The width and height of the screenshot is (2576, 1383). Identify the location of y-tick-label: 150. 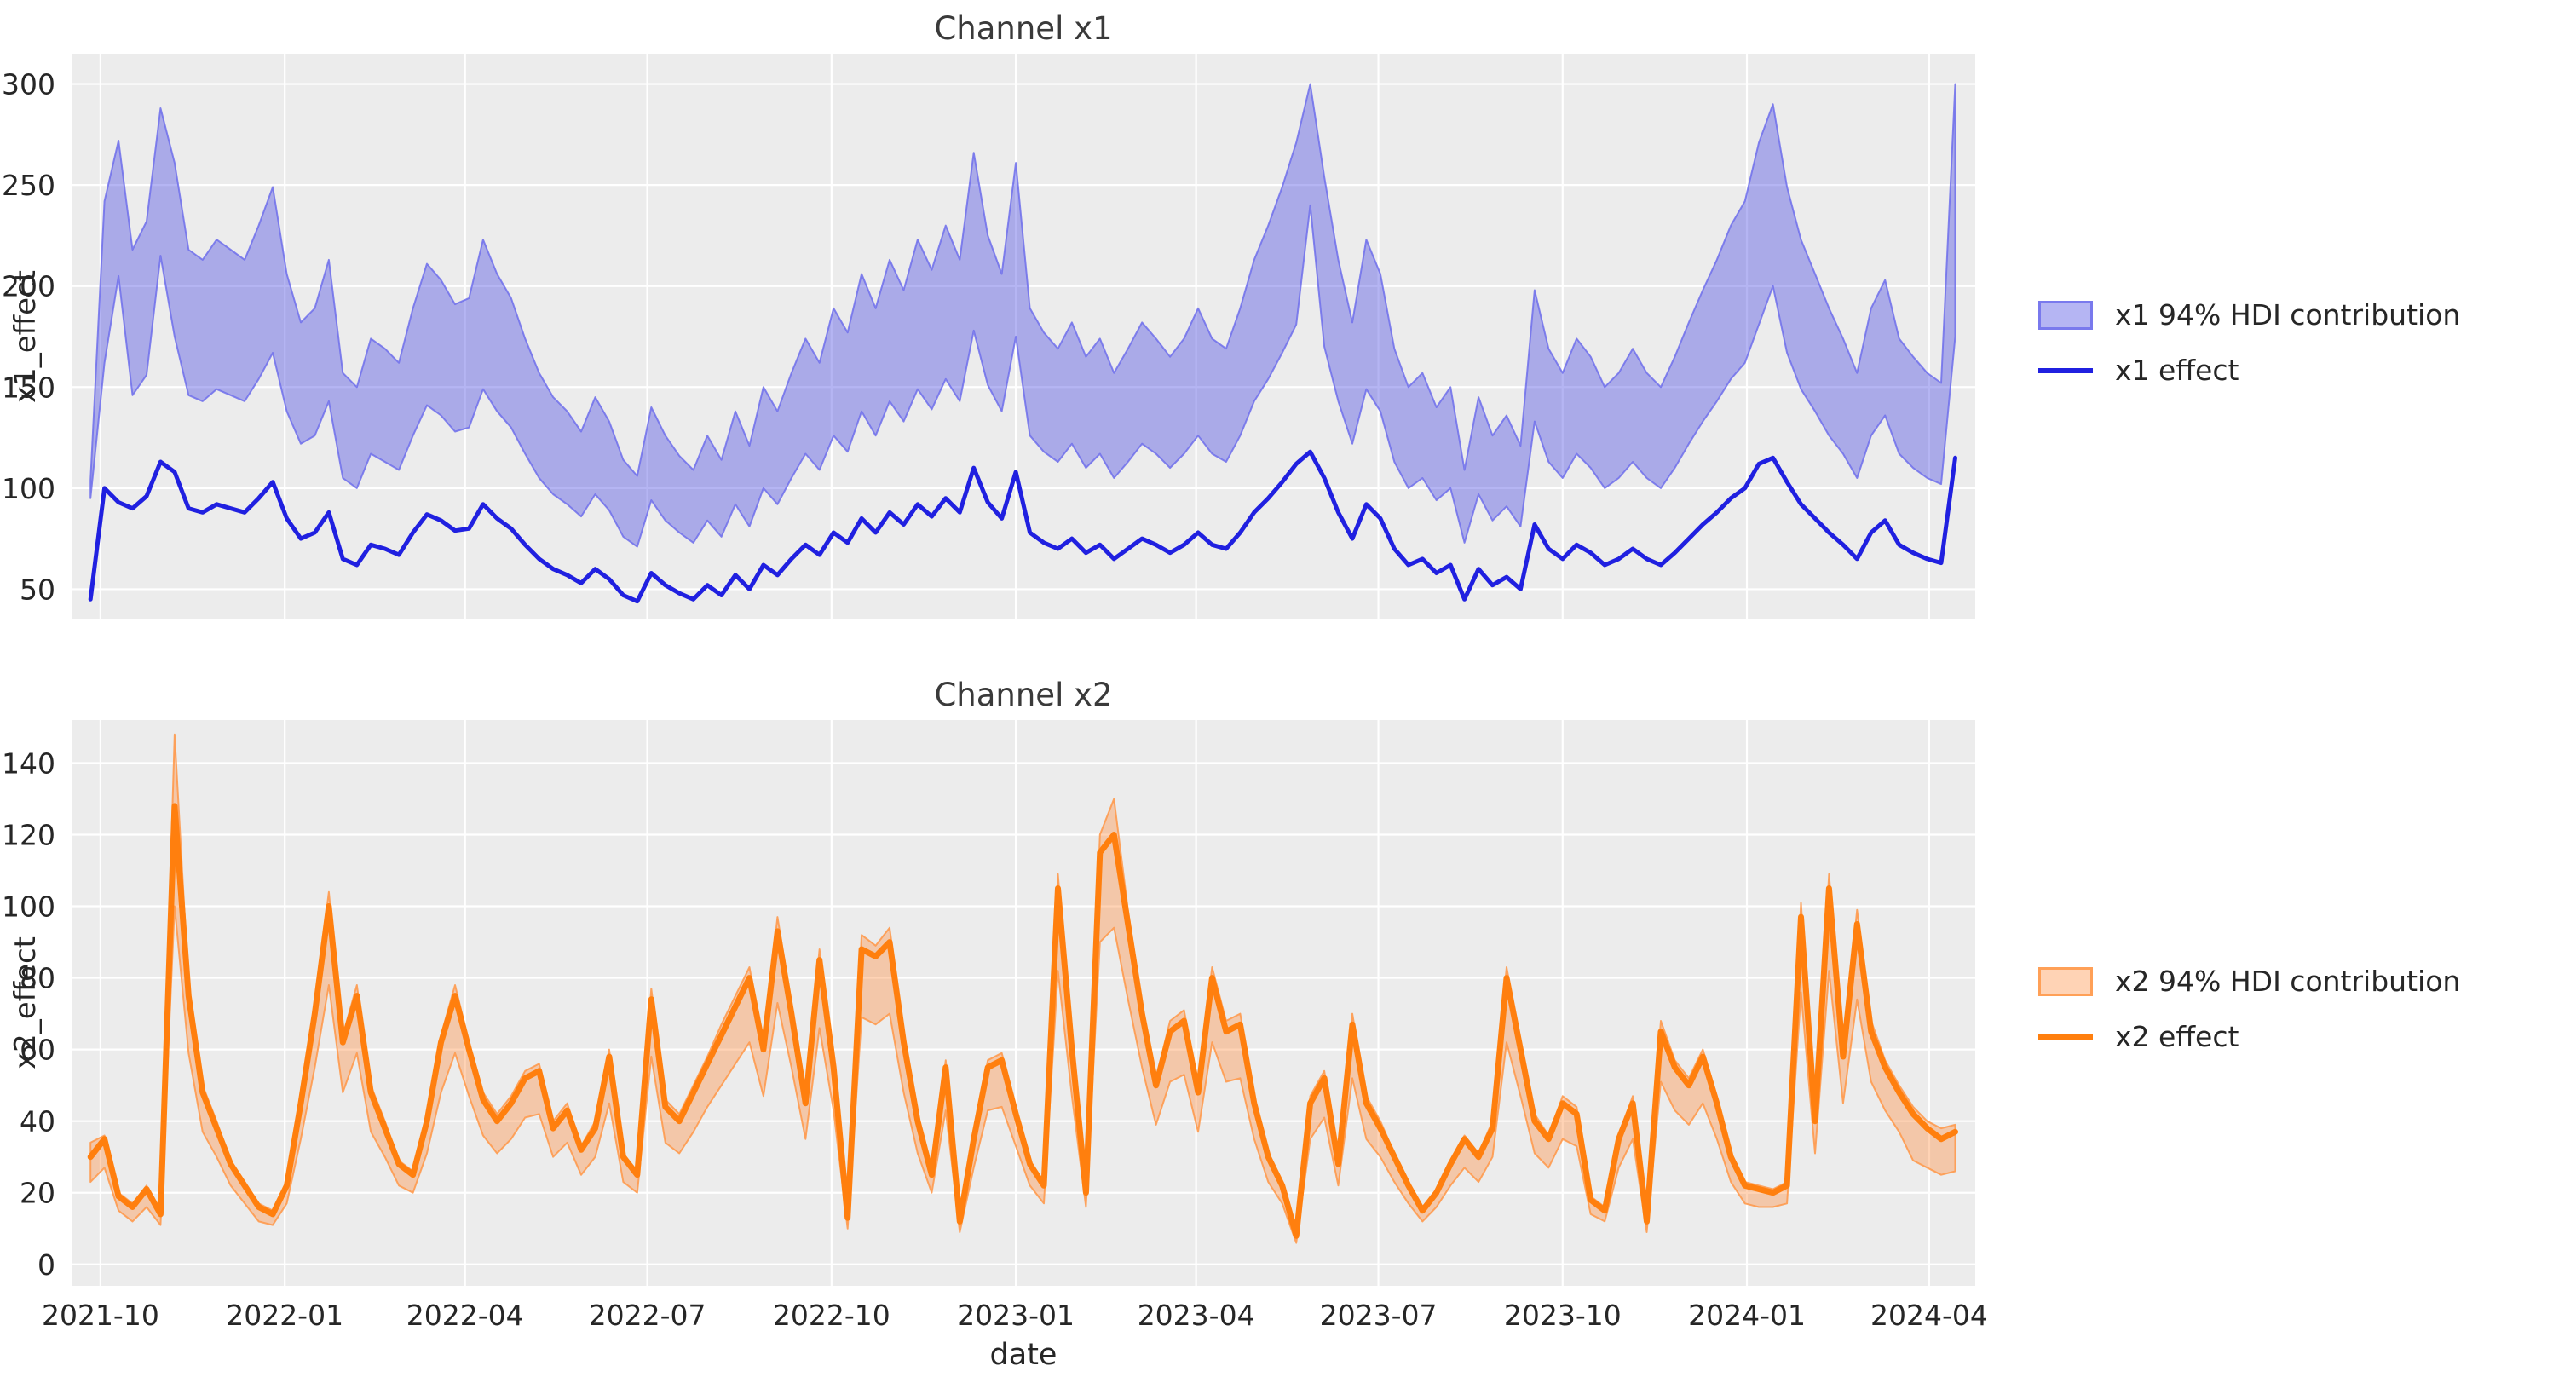
(28, 388).